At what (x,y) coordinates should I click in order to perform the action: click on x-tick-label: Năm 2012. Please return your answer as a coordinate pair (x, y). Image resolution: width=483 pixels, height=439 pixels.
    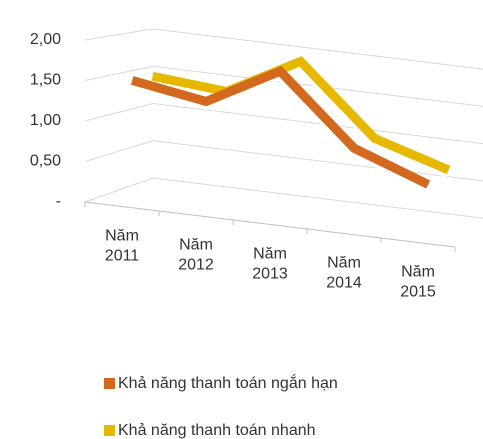
    Looking at the image, I should click on (196, 255).